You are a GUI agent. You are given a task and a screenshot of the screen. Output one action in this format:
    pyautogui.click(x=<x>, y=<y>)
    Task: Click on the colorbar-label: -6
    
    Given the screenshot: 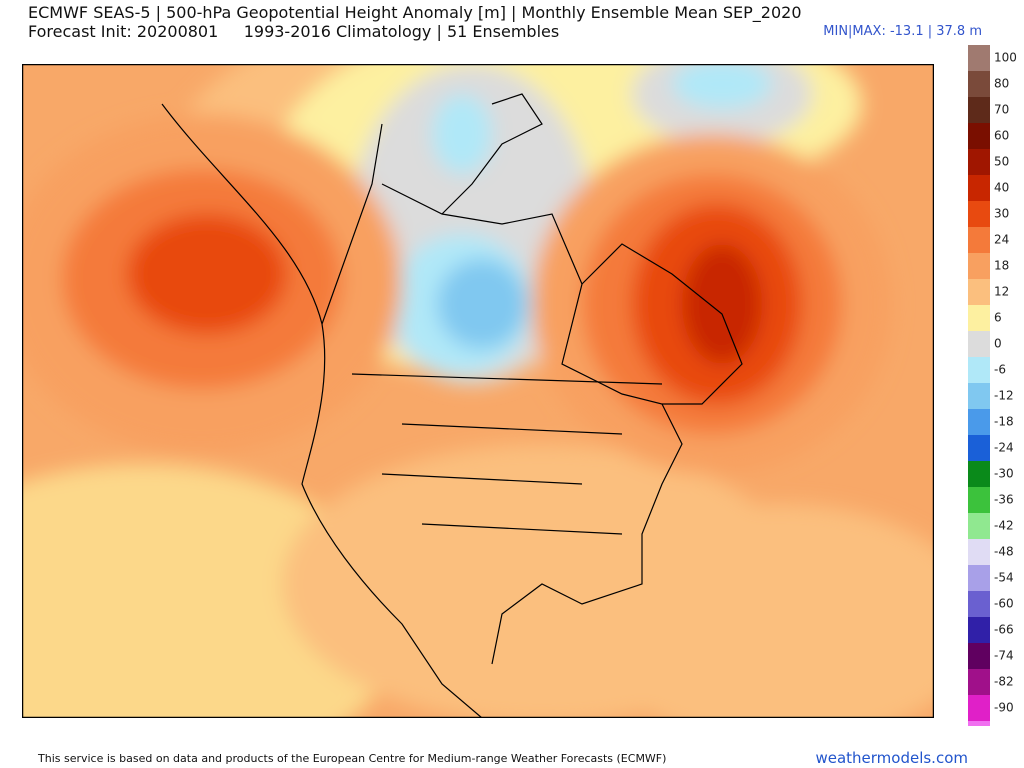 What is the action you would take?
    pyautogui.click(x=1000, y=370)
    